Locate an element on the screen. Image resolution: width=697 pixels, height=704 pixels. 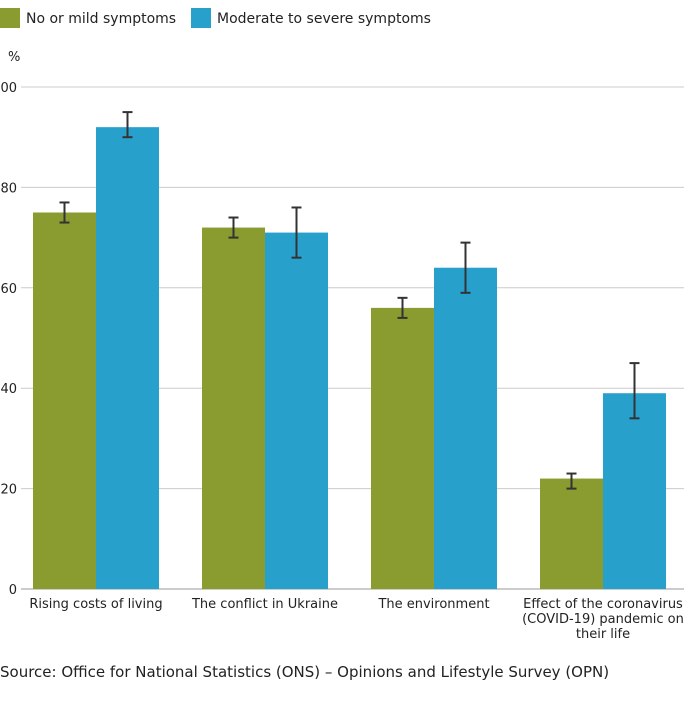
legend-label: Moderate to severe symptoms is located at coordinates (324, 19).